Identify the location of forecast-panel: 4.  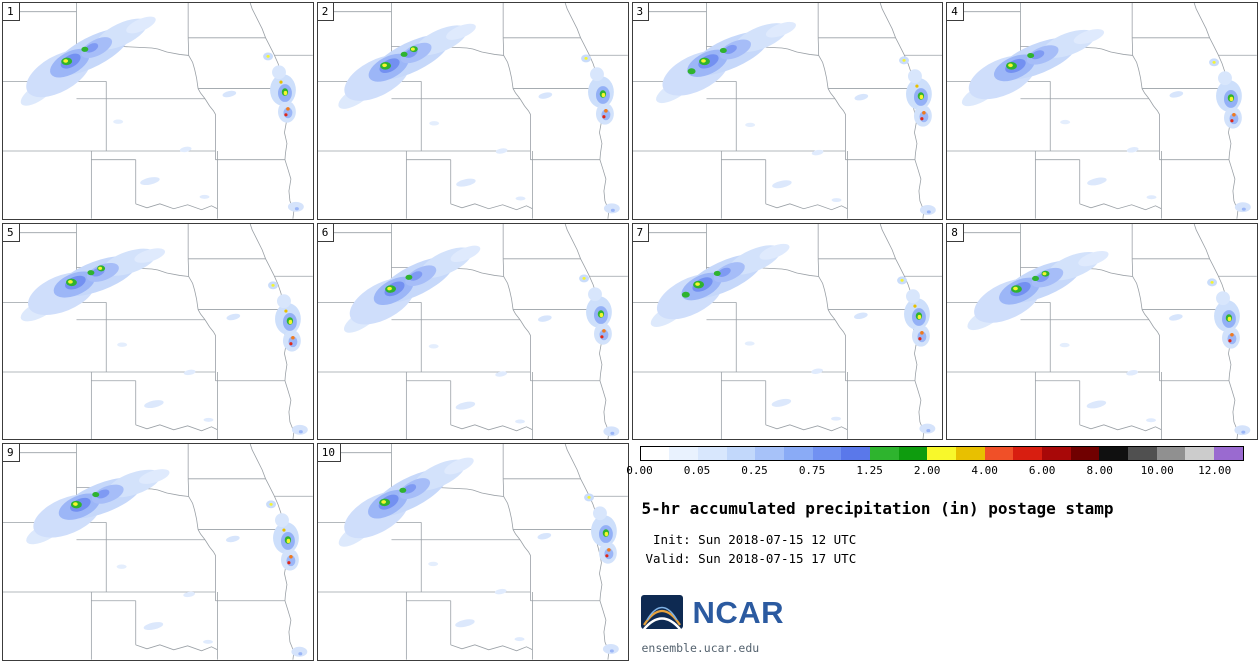
(1102, 111).